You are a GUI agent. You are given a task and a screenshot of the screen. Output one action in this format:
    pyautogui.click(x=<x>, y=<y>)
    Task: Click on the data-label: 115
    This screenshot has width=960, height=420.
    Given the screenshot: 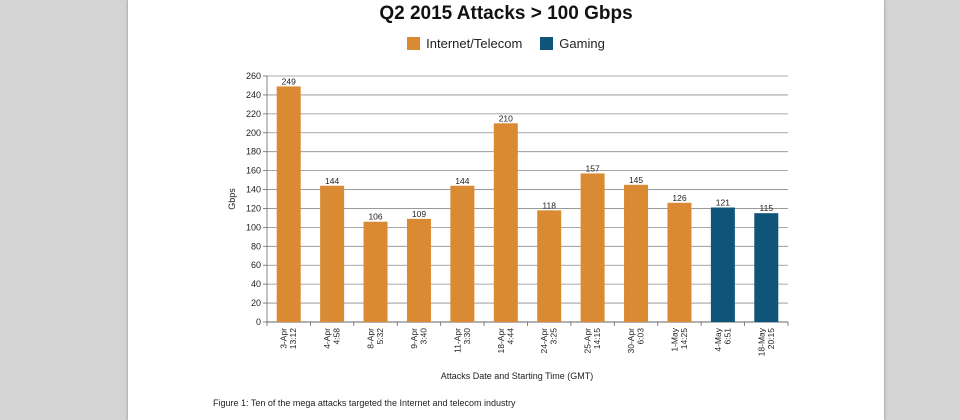 What is the action you would take?
    pyautogui.click(x=767, y=208)
    